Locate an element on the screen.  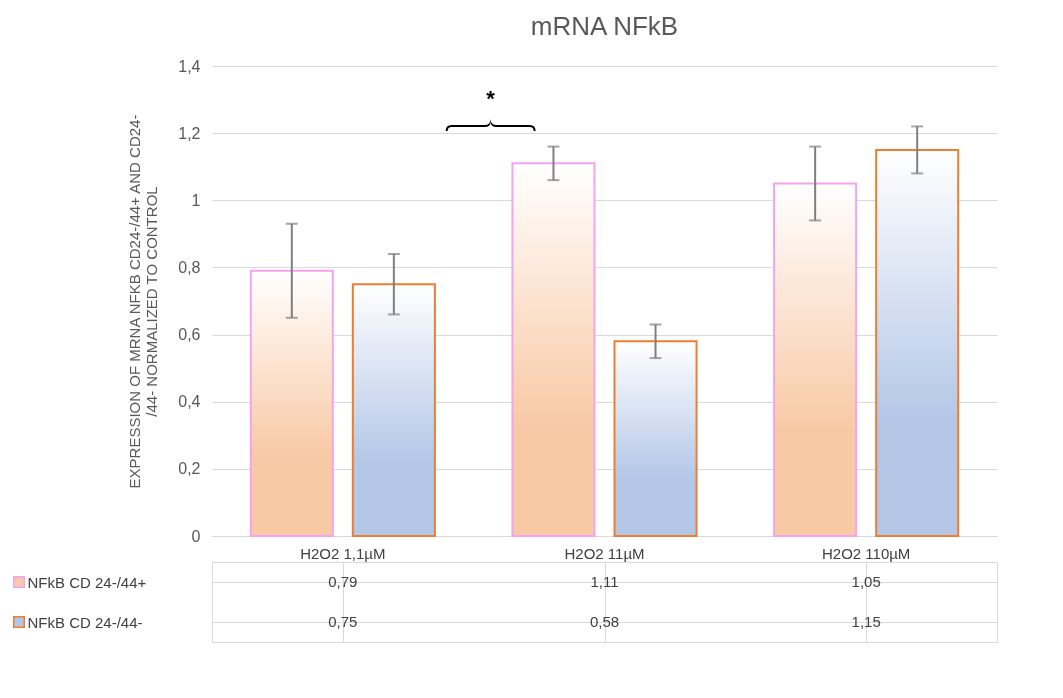
data-label: 1,11 is located at coordinates (604, 581).